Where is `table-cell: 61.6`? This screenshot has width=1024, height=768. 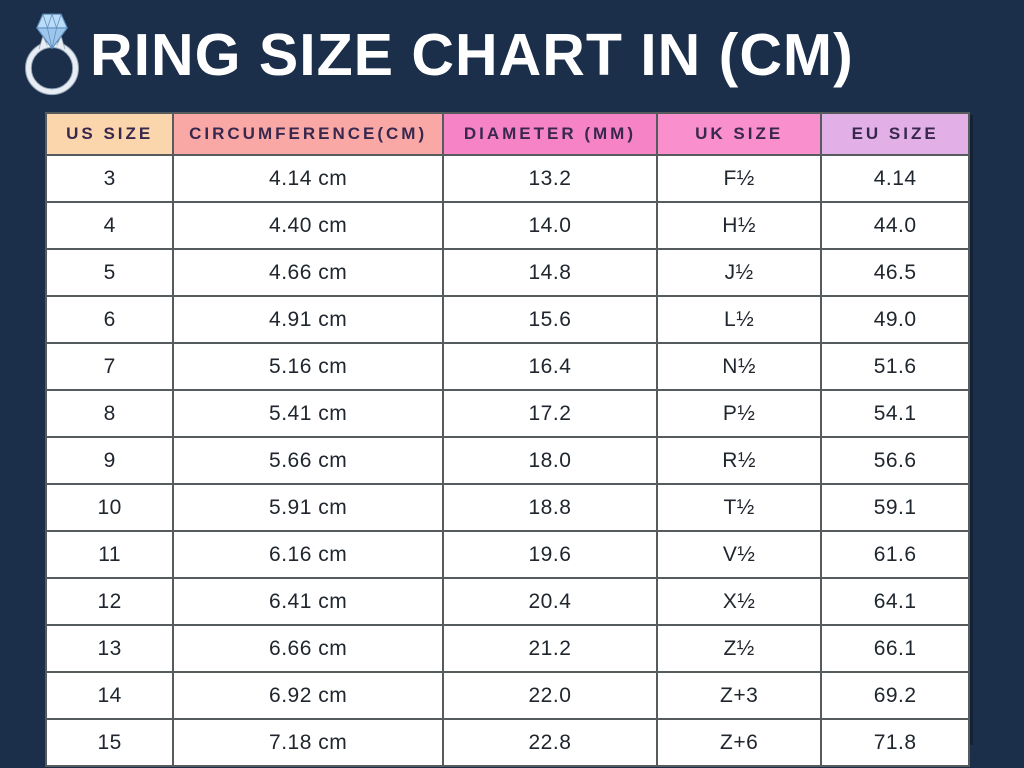 table-cell: 61.6 is located at coordinates (895, 554).